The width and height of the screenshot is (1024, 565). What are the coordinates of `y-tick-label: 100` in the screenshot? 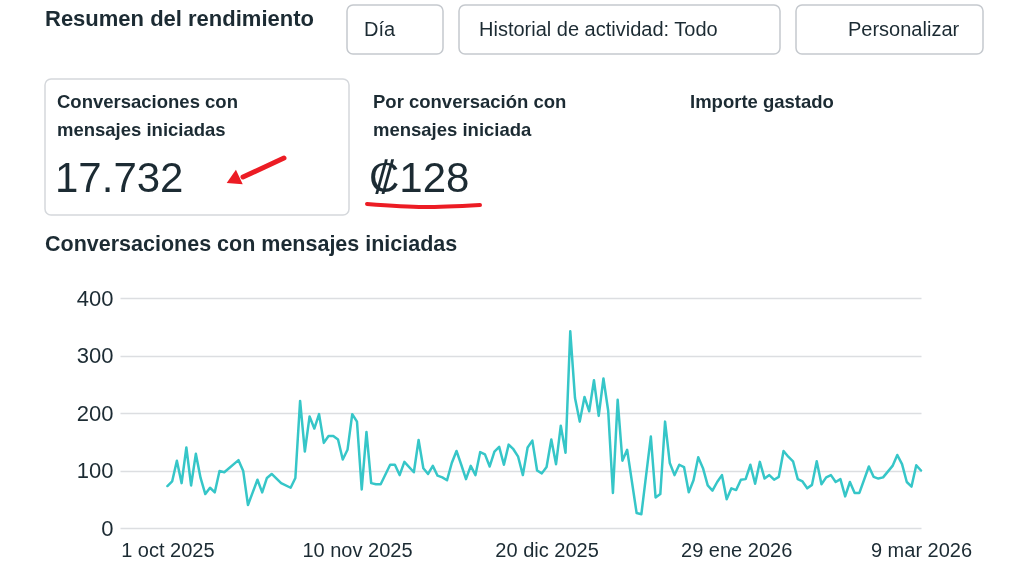 It's located at (95, 470).